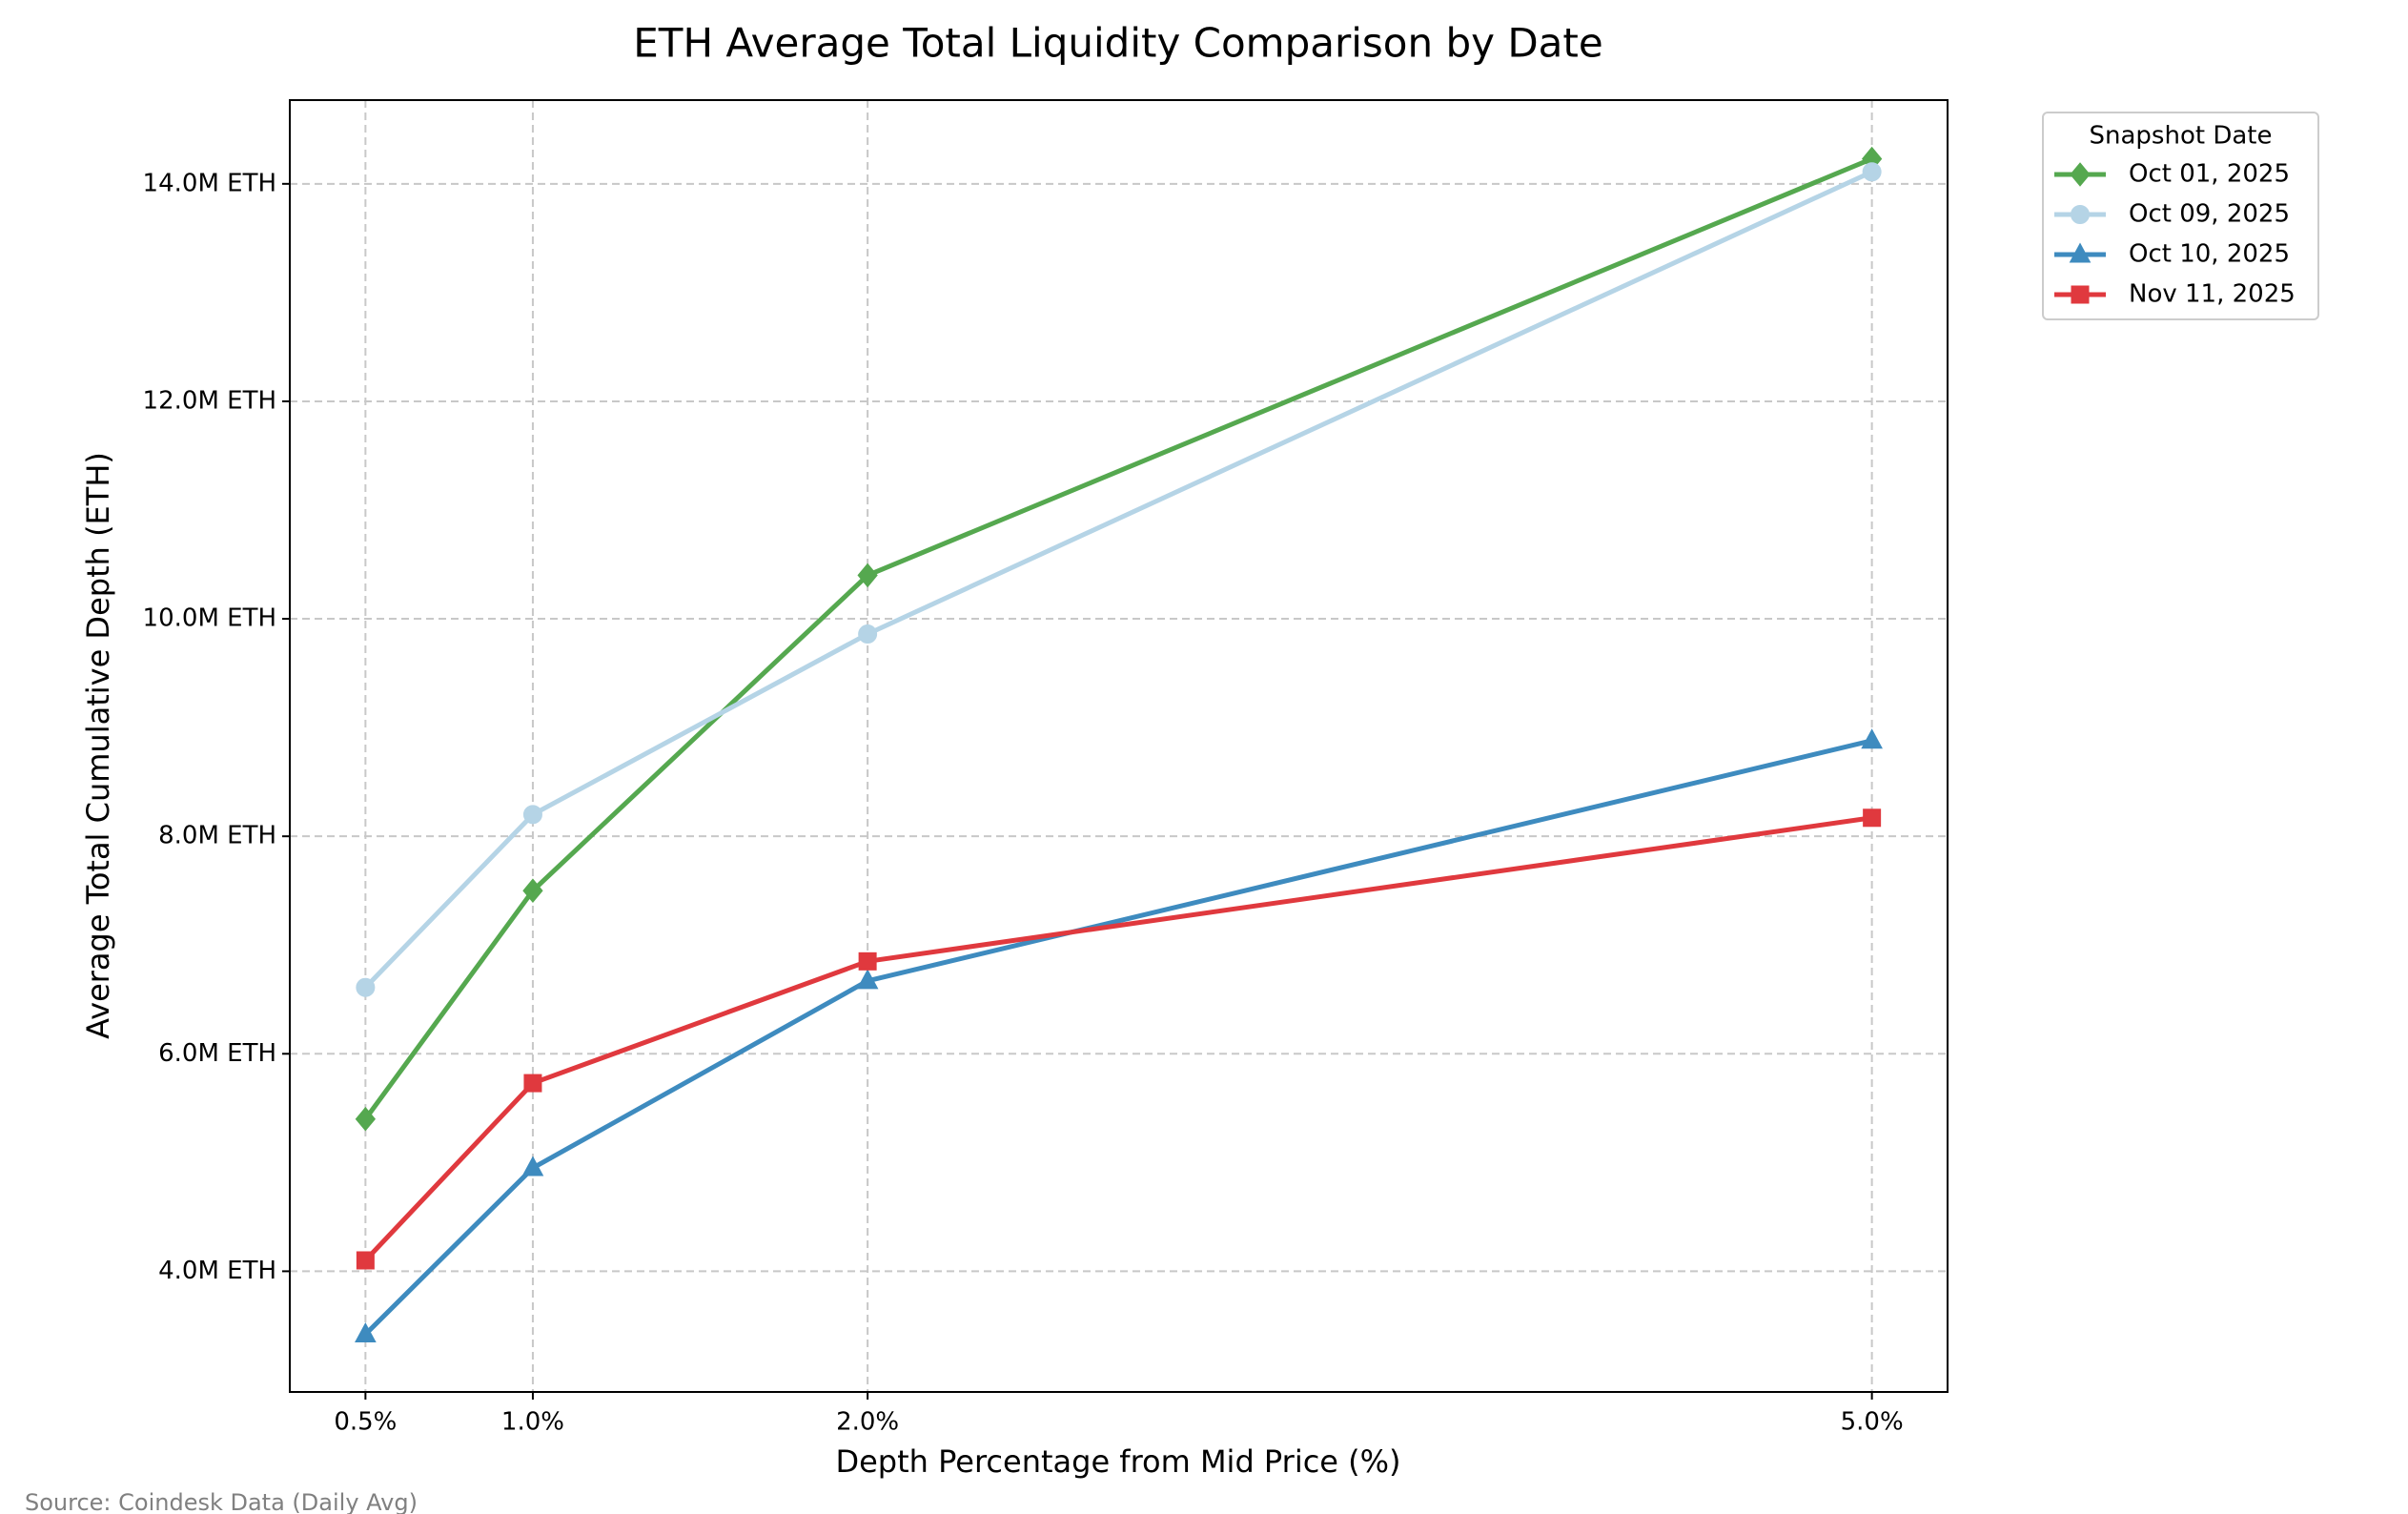  What do you see at coordinates (2209, 174) in the screenshot?
I see `legend-label: Oct 01, 2025` at bounding box center [2209, 174].